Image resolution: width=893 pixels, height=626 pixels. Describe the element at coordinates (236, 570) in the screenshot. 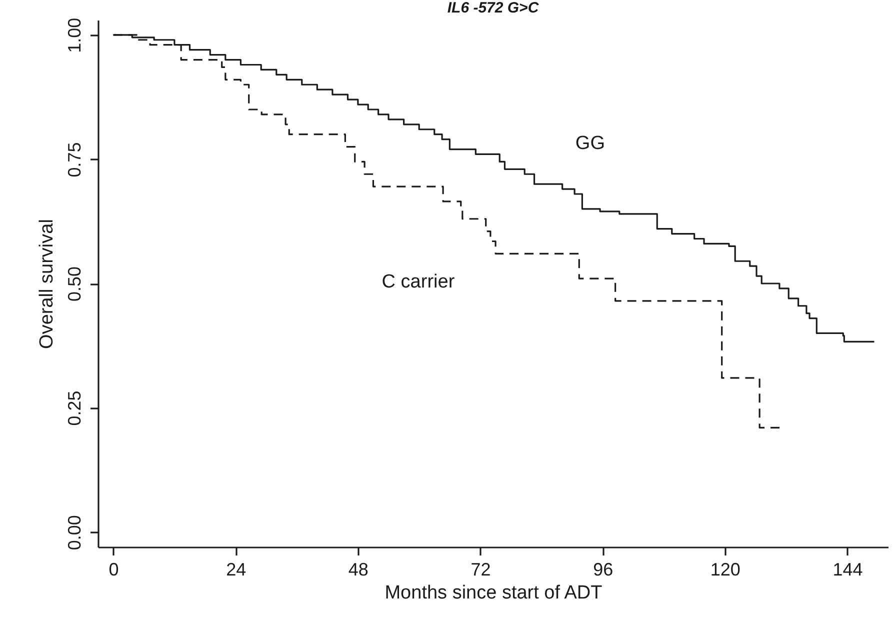

I see `x-tick-label: 24` at that location.